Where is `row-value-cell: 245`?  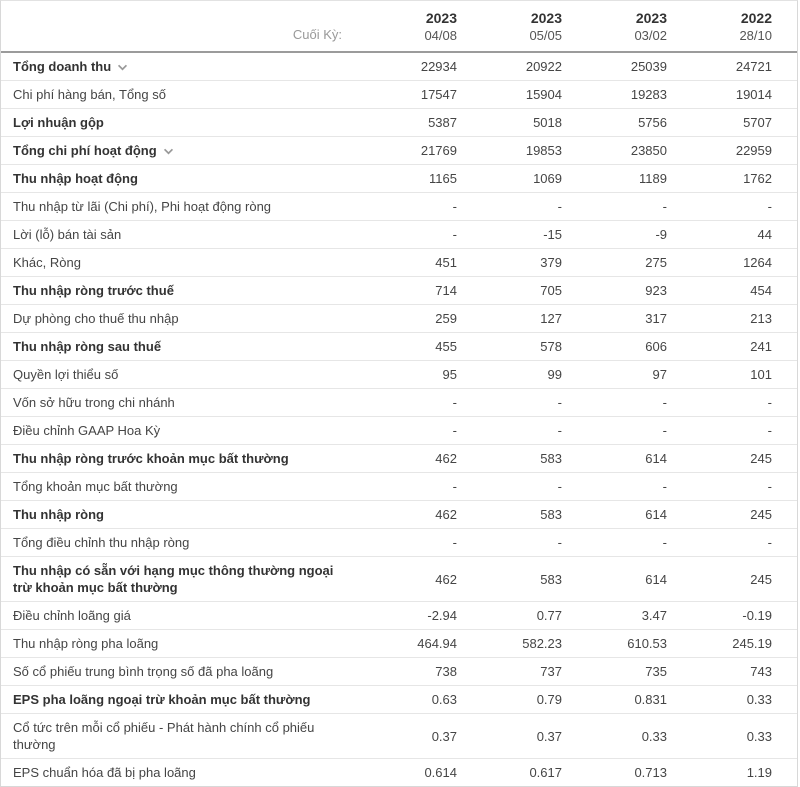
row-value-cell: 245 is located at coordinates (761, 579).